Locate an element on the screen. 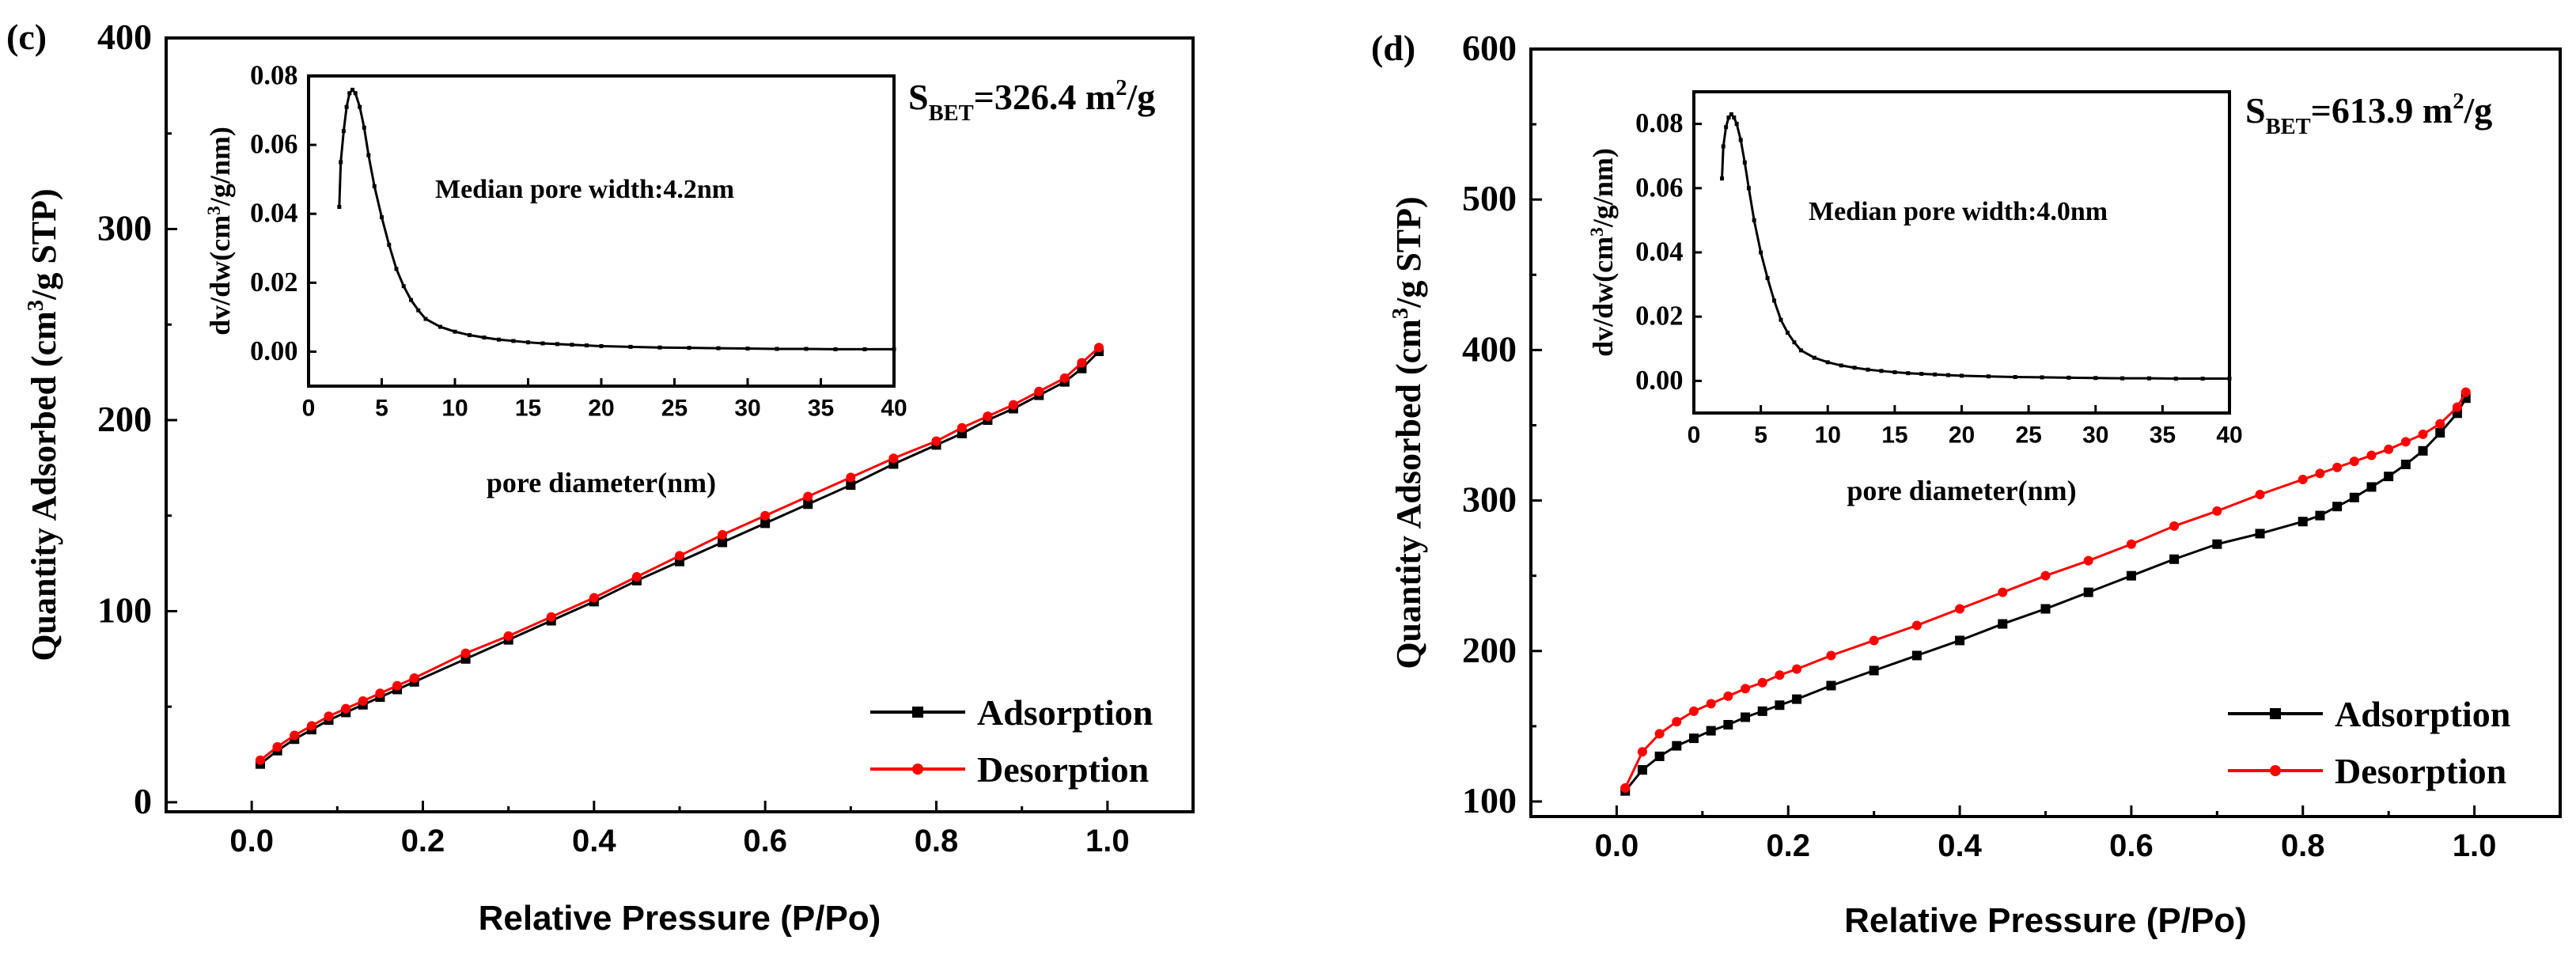 The image size is (2576, 955). chart2-inset-axes: 0 5 10 15 20 25 30 35 40 0.00 0.02 0.04 0.06 0.08 is located at coordinates (1939, 269).